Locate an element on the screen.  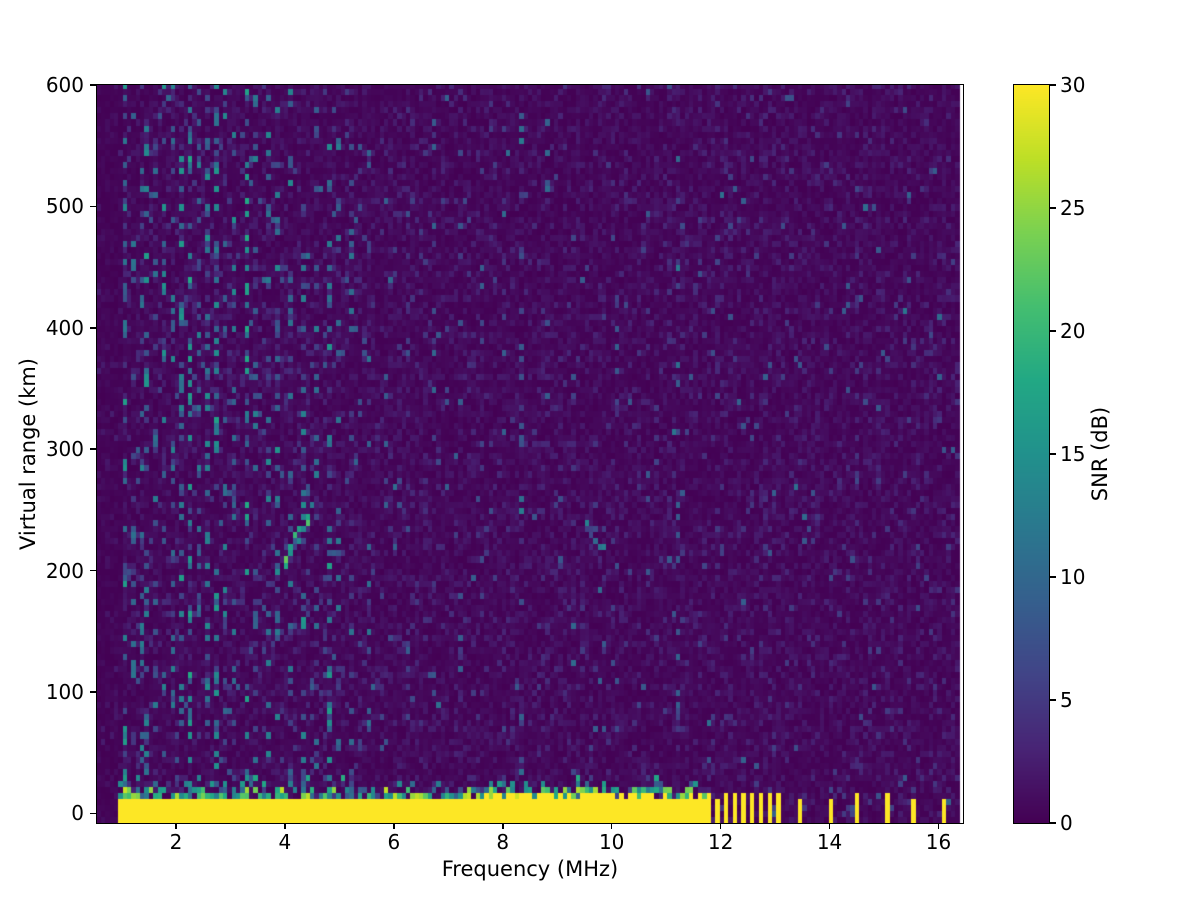
colorbar-tick-label: 10 is located at coordinates (1073, 577).